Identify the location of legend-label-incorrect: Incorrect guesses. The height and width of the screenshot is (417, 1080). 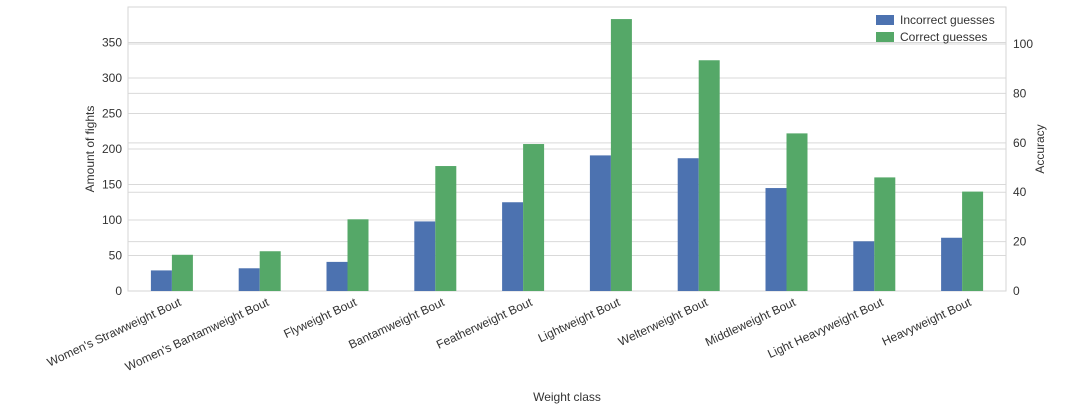
(947, 20).